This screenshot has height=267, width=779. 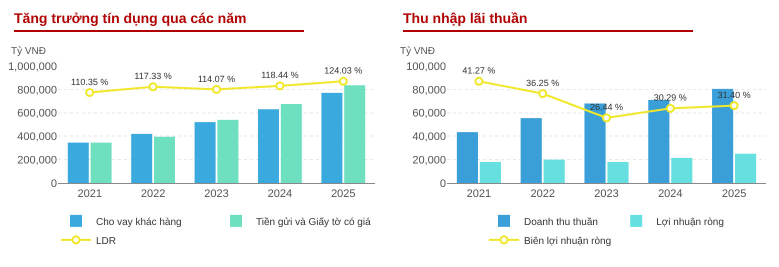 What do you see at coordinates (548, 21) in the screenshot?
I see `chart-title: Thu nhập lãi thuần` at bounding box center [548, 21].